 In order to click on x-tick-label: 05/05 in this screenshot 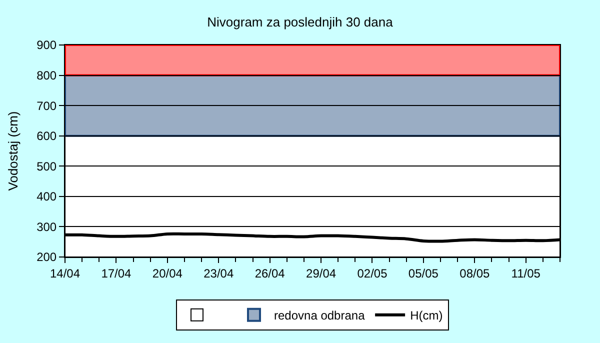, I will do `click(423, 273)`.